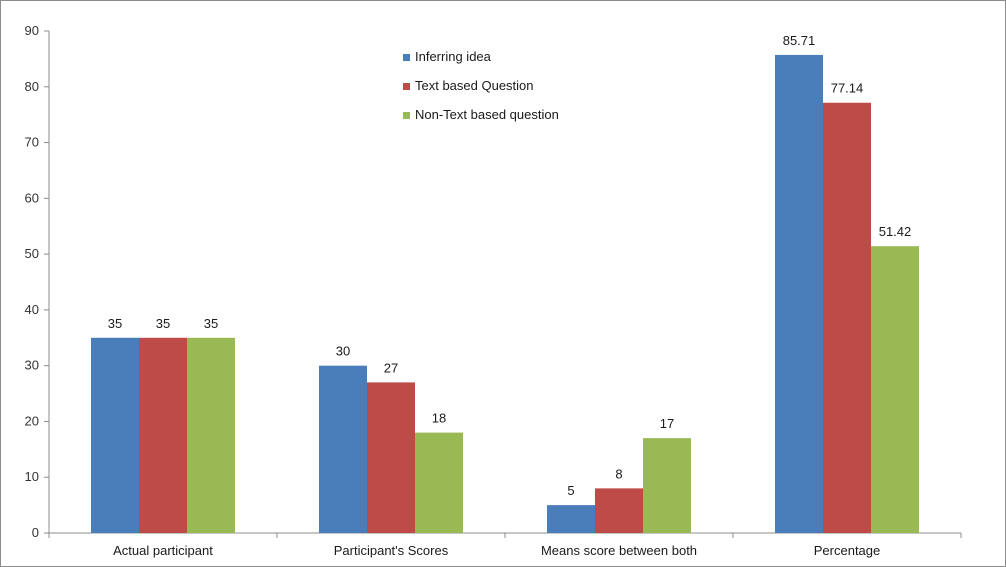 This screenshot has width=1006, height=567. Describe the element at coordinates (847, 88) in the screenshot. I see `data-label: 77.14` at that location.